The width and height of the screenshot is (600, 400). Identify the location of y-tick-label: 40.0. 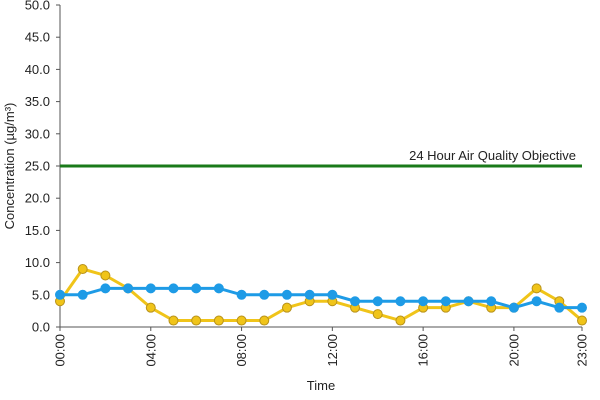
(37, 69).